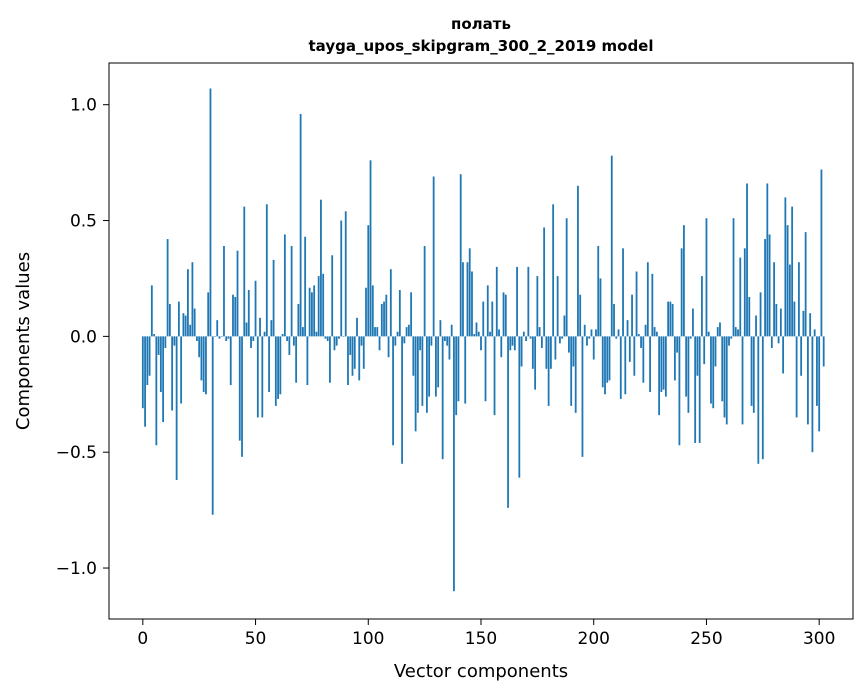 The image size is (867, 696). What do you see at coordinates (706, 639) in the screenshot?
I see `x-tick-label-250: 250` at bounding box center [706, 639].